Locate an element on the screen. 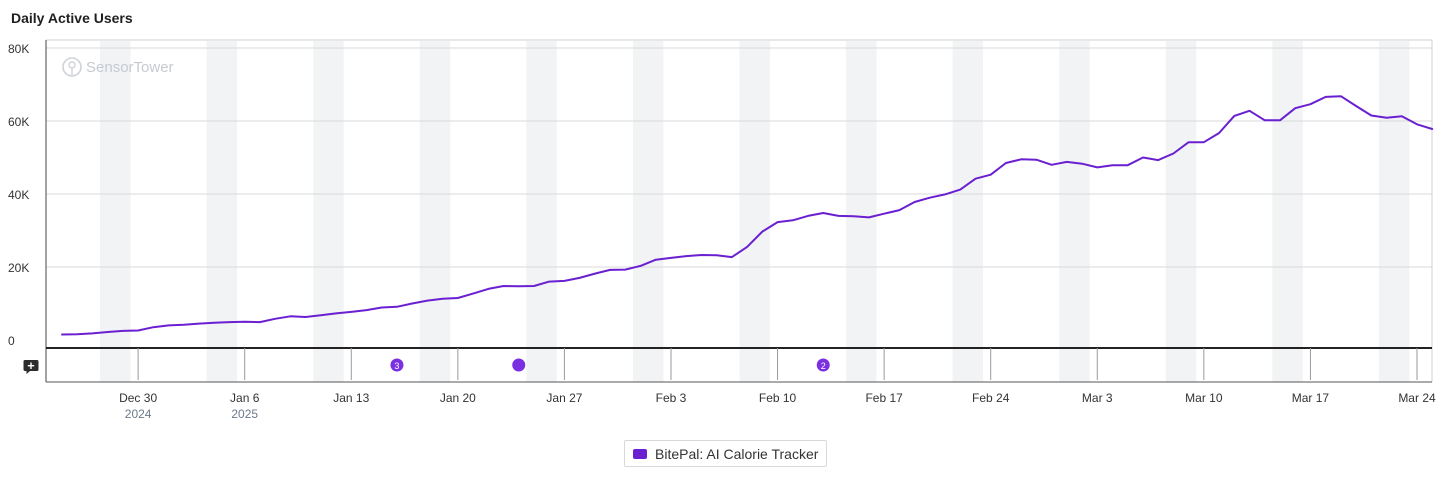 The image size is (1456, 484). x-tick-label: Jan 13 is located at coordinates (351, 398).